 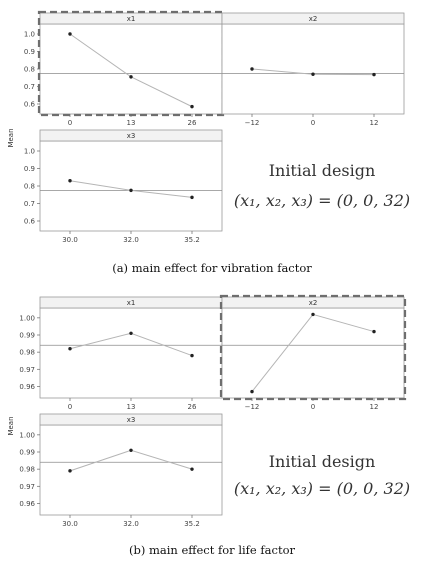 I want to click on highlight-dashed-box, so click(x=313, y=347).